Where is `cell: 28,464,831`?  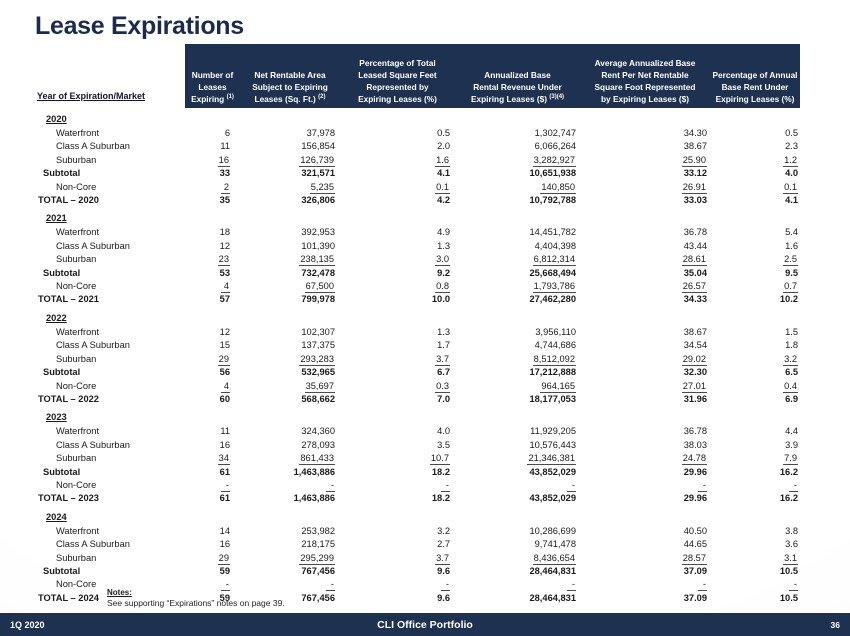 cell: 28,464,831 is located at coordinates (552, 570).